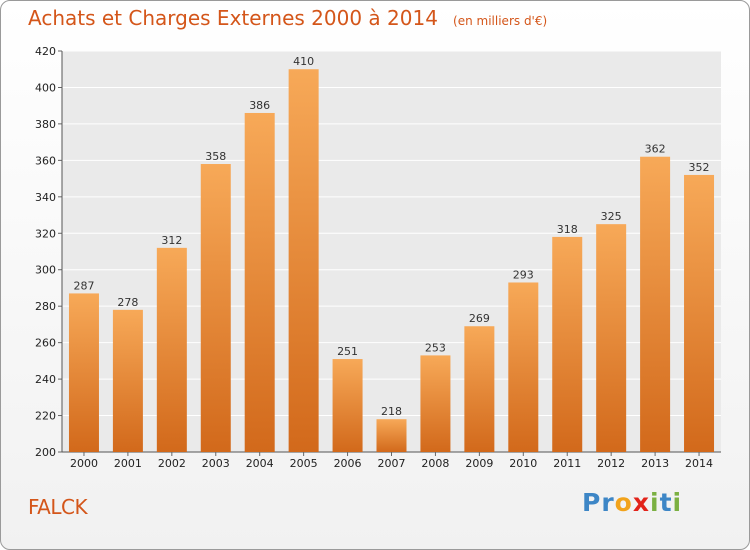 Image resolution: width=750 pixels, height=550 pixels. I want to click on logo-letter: x, so click(641, 502).